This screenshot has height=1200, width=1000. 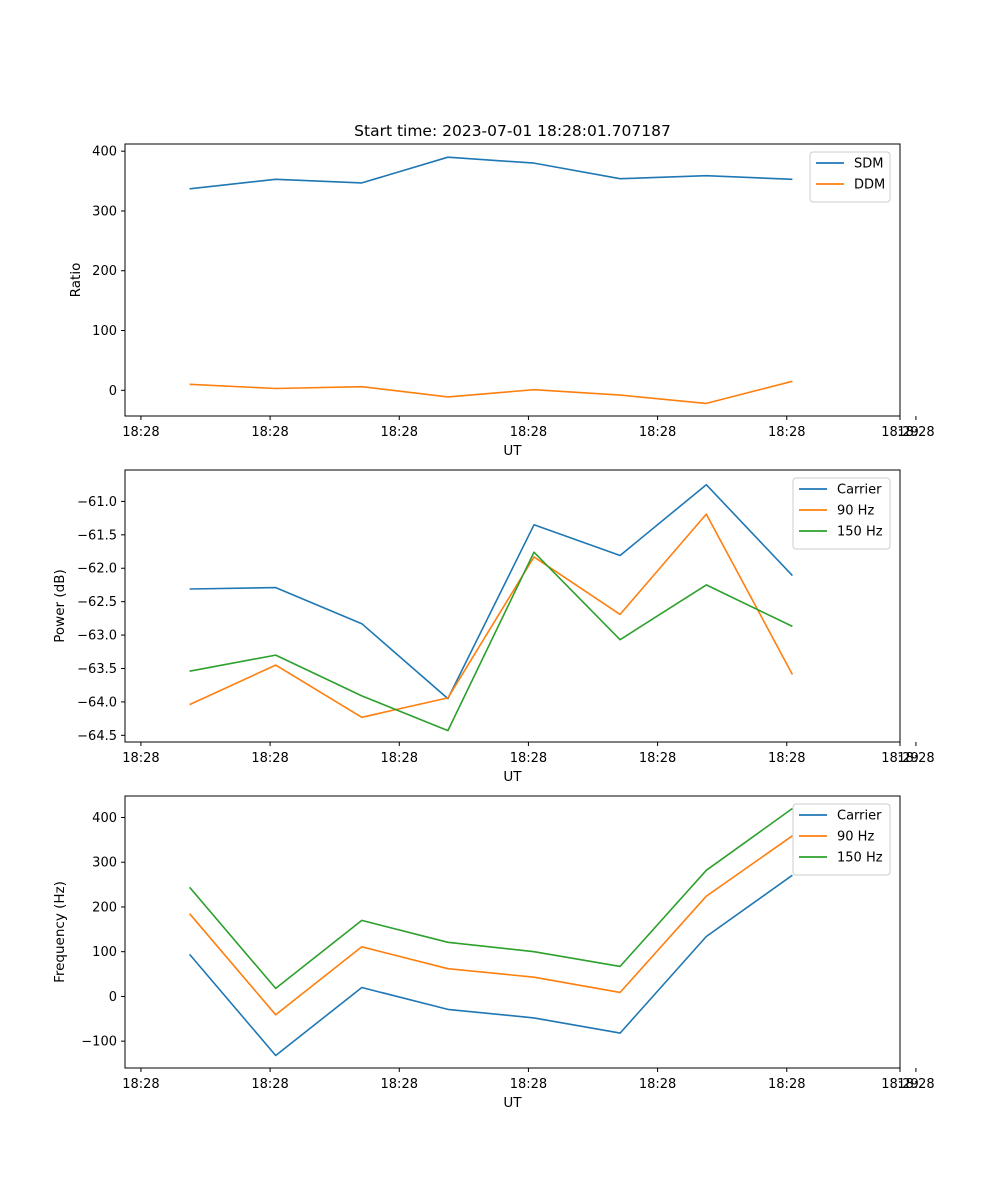 I want to click on y-tick-label: −62.5, so click(x=97, y=602).